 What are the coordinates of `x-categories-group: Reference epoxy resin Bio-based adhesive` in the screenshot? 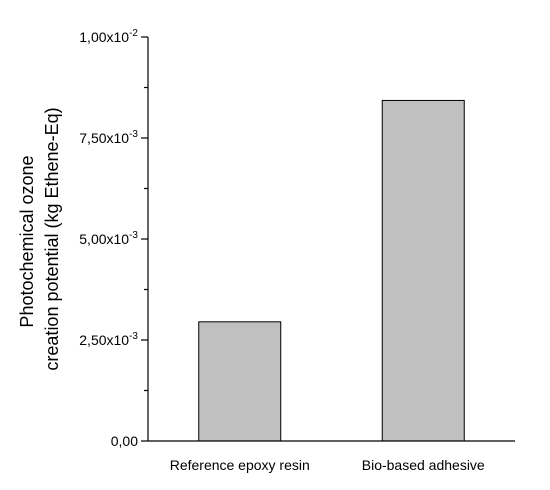 It's located at (327, 465).